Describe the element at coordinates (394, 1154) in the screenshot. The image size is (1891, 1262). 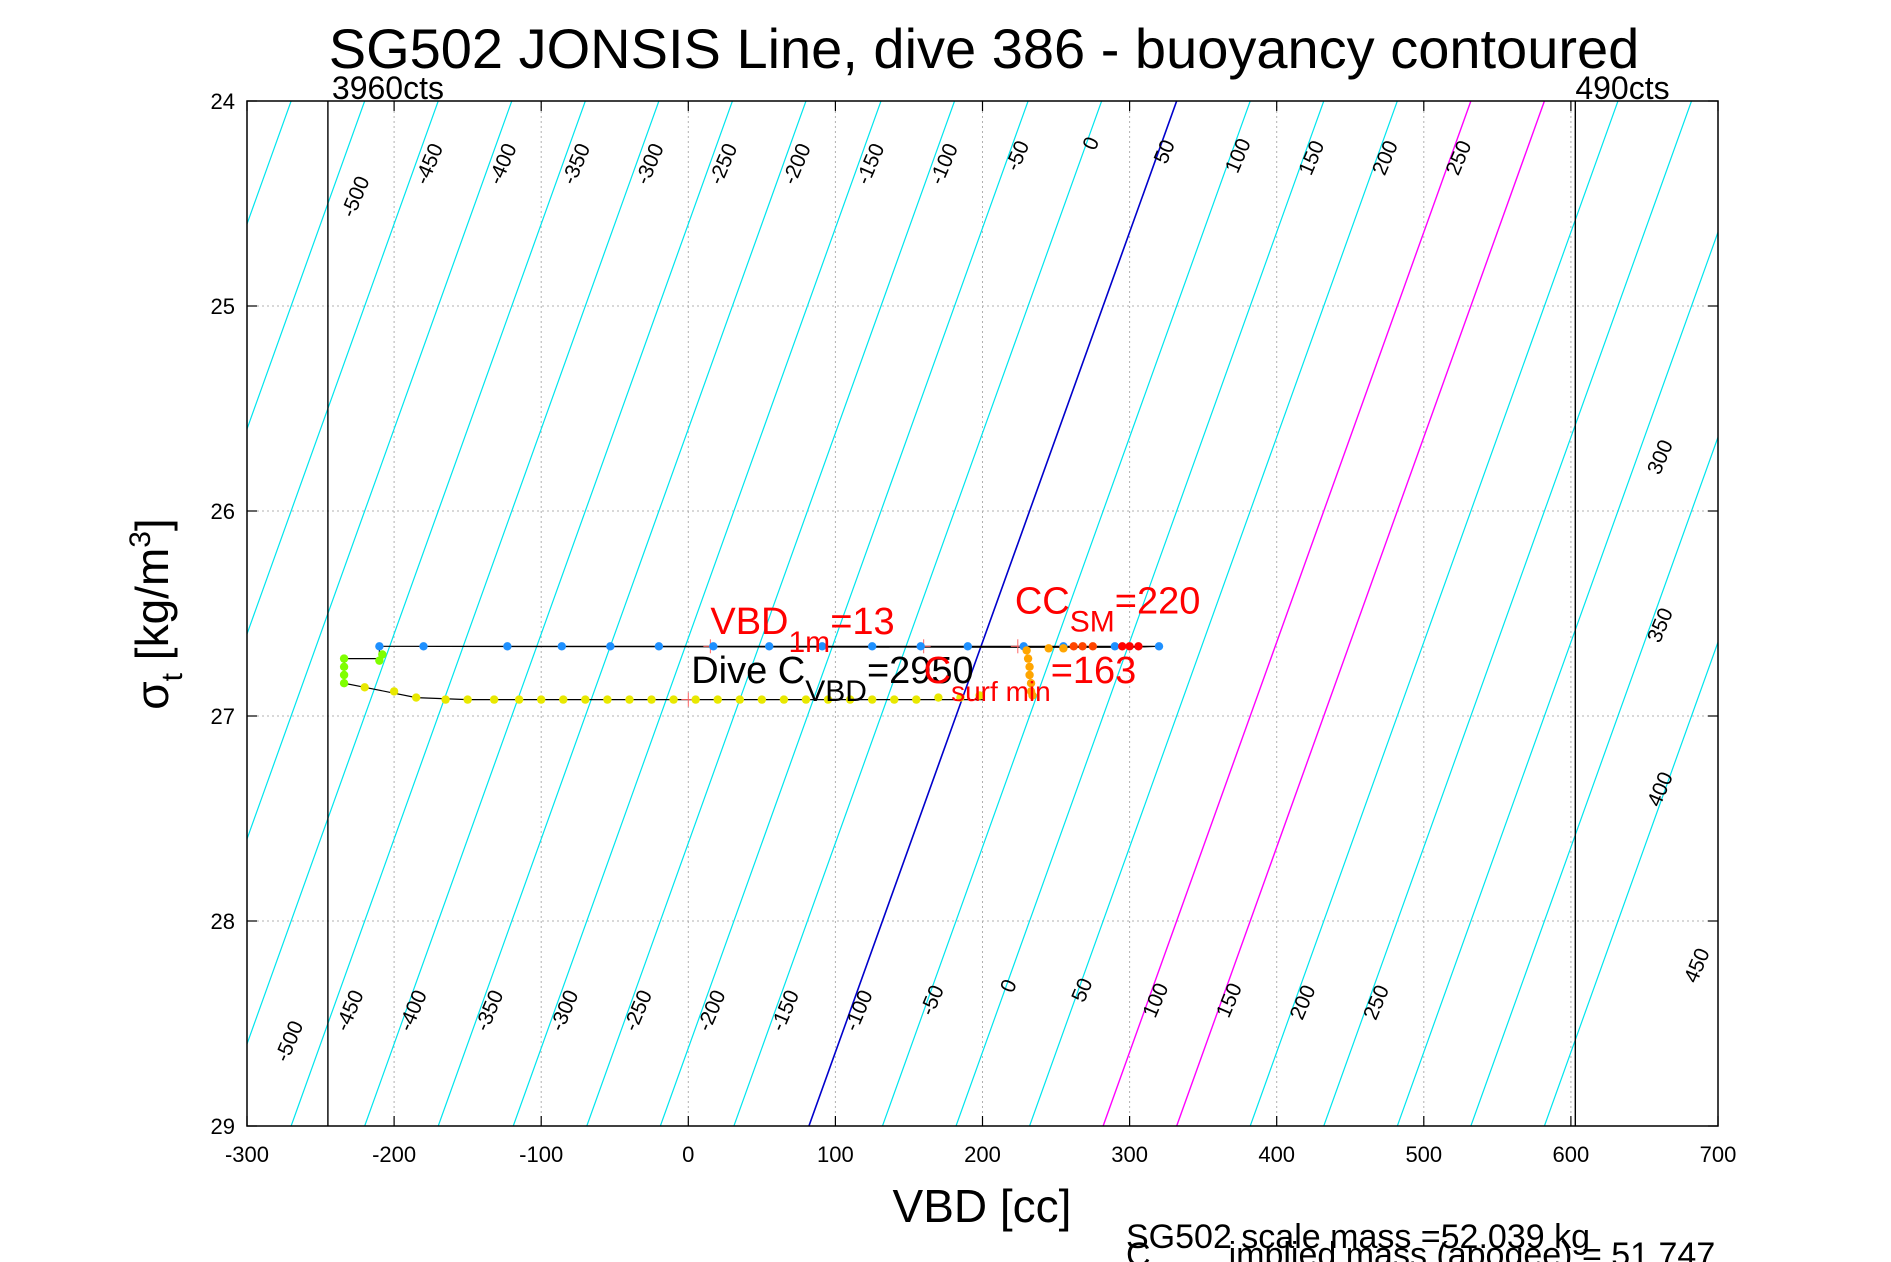
I see `x-tick-label: -200` at that location.